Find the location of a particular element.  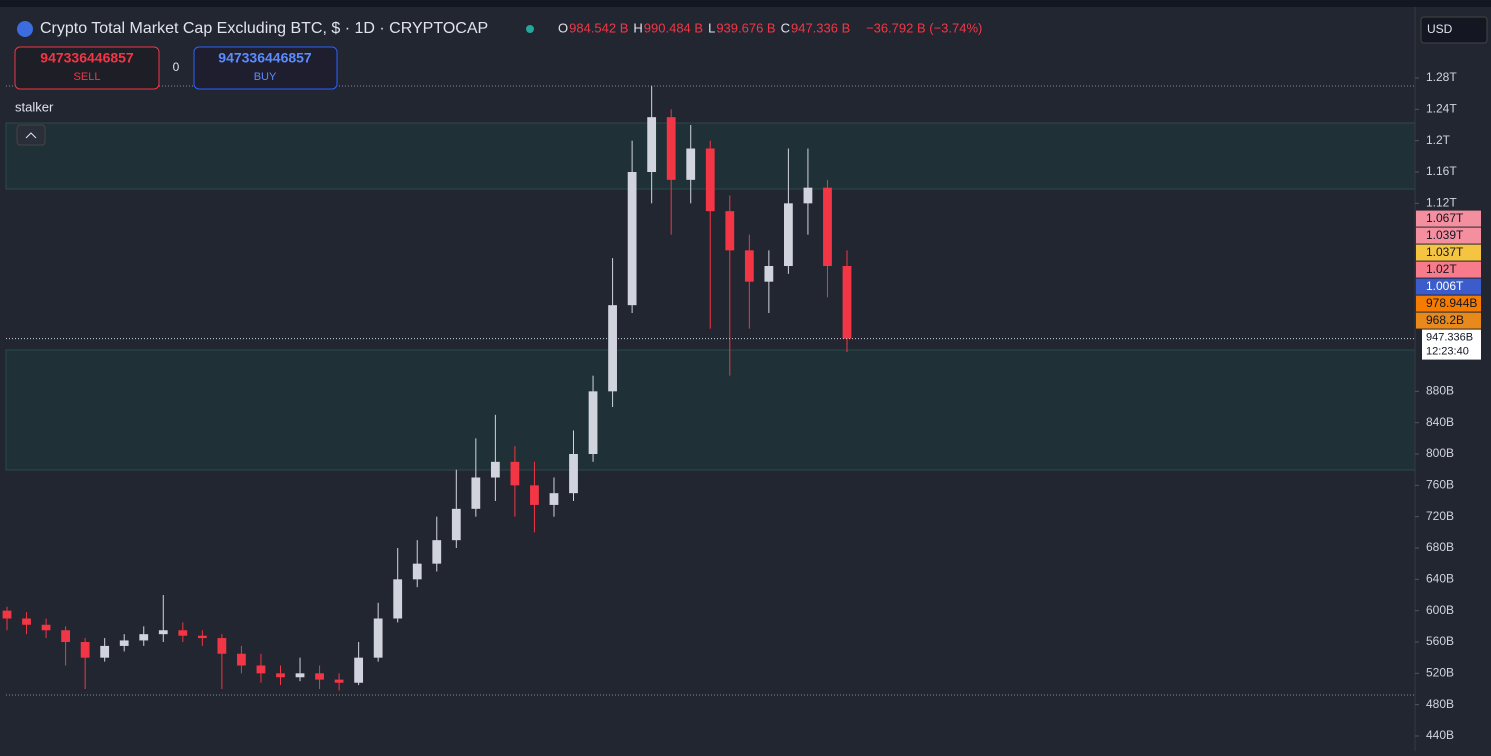

ohlc-key: L is located at coordinates (711, 27).